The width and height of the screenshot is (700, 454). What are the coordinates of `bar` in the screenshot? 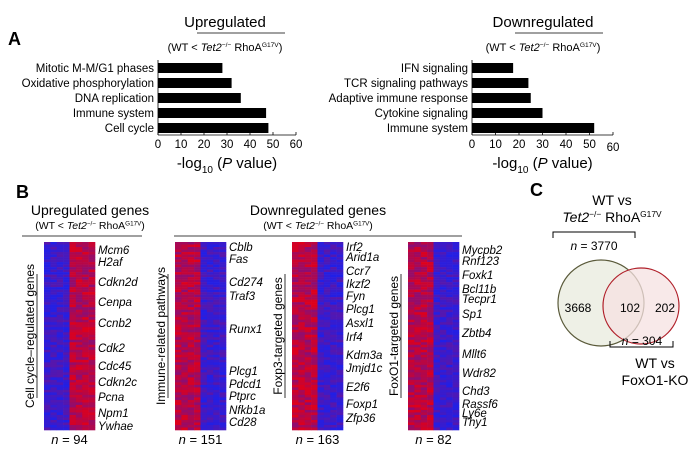 It's located at (507, 113).